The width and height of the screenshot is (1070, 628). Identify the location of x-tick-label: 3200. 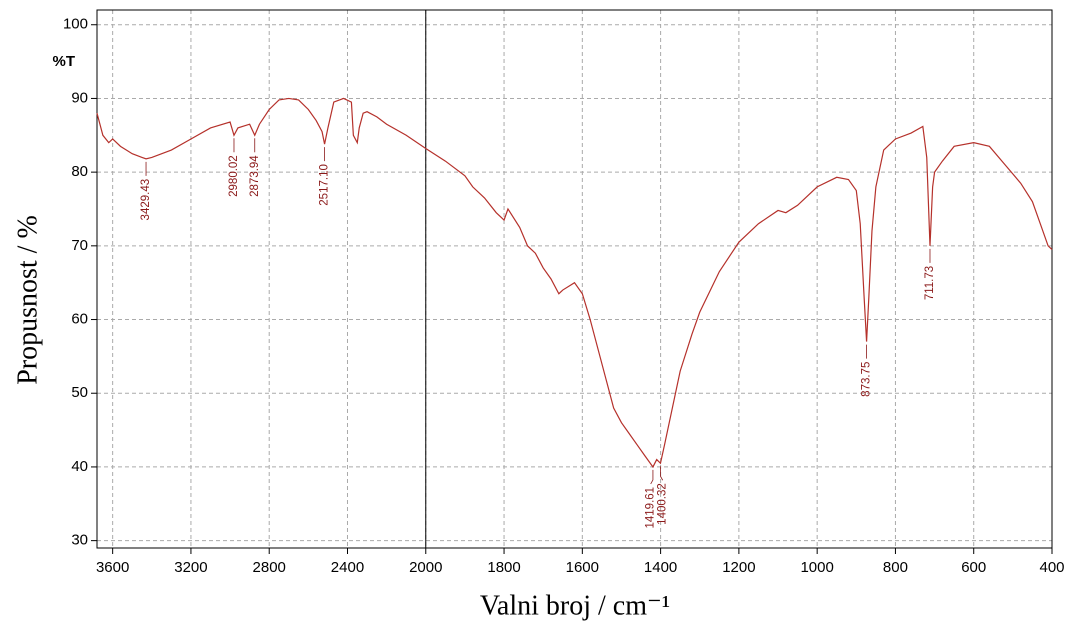
(190, 567).